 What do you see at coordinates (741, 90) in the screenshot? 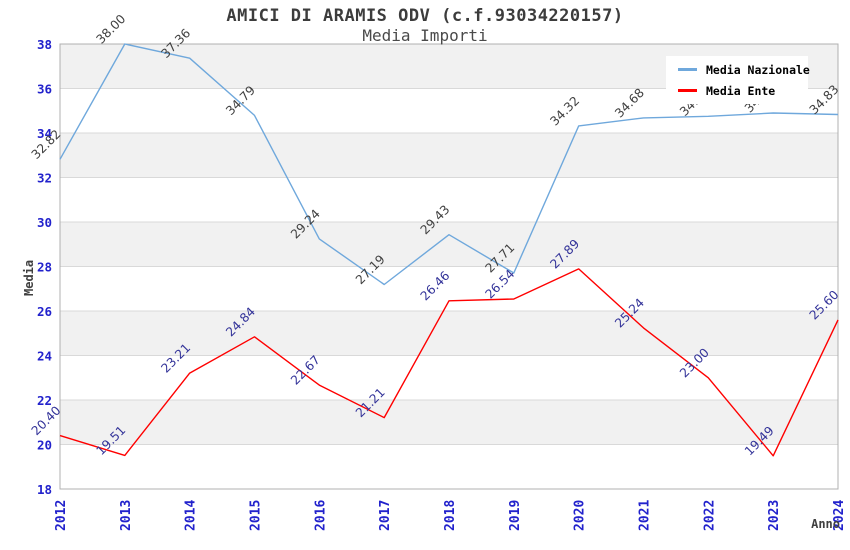
I see `legend-label: Media Ente` at bounding box center [741, 90].